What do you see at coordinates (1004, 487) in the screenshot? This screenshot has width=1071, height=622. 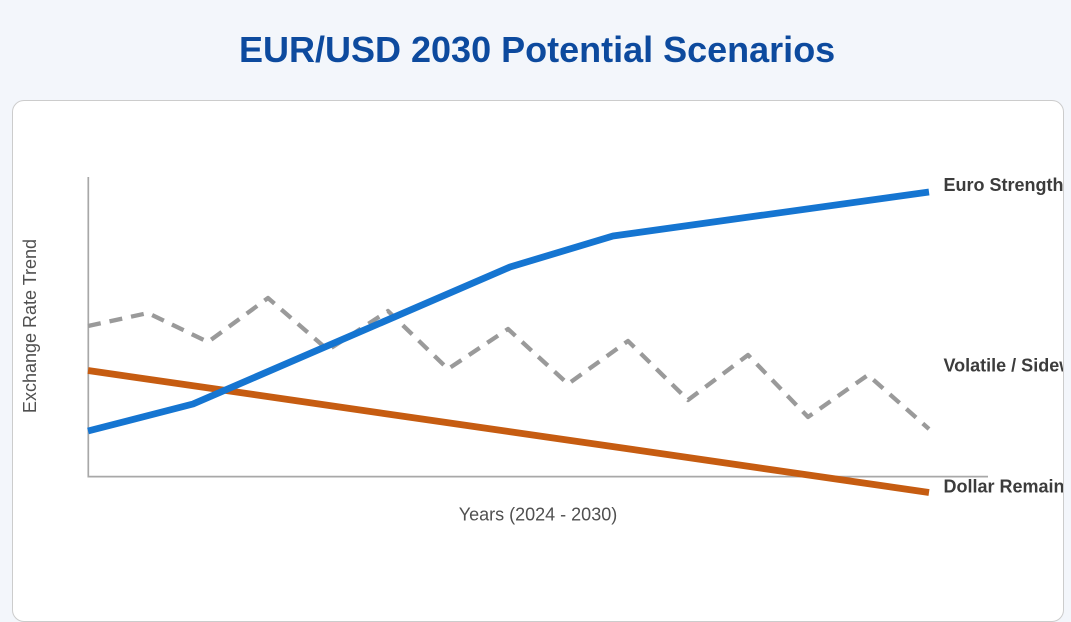 I see `svg-text: Dollar Remains Strong` at bounding box center [1004, 487].